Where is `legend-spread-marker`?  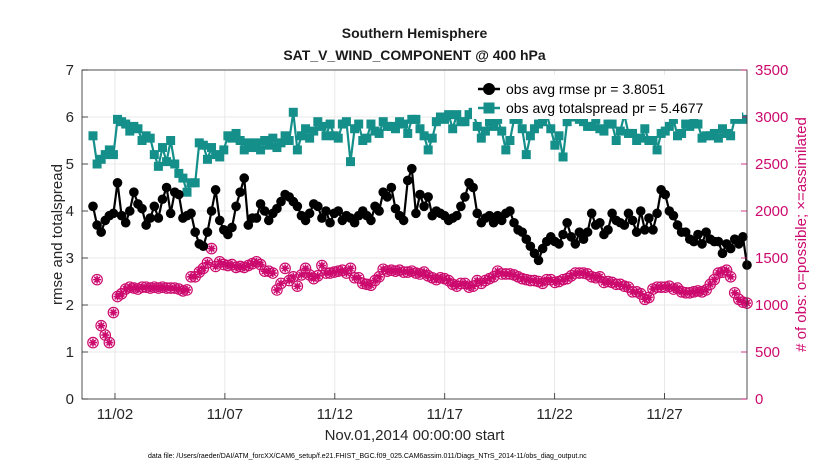 legend-spread-marker is located at coordinates (489, 108).